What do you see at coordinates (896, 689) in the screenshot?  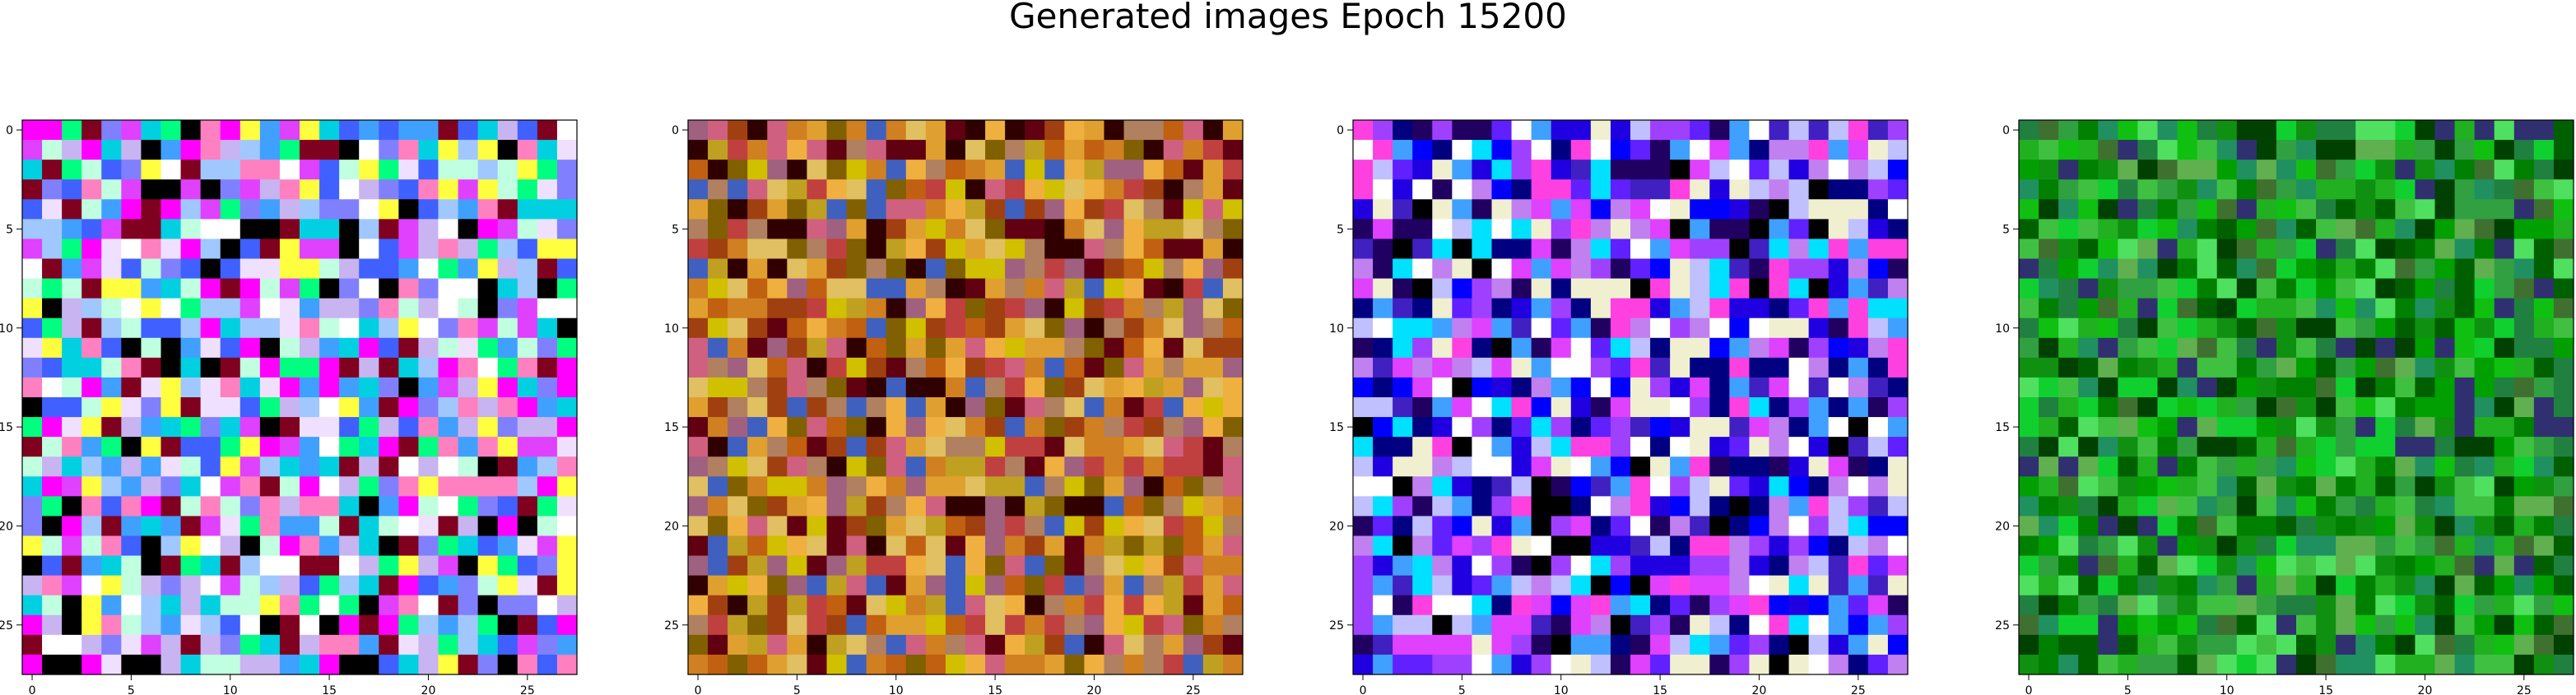 I see `x-tick-label: 10` at bounding box center [896, 689].